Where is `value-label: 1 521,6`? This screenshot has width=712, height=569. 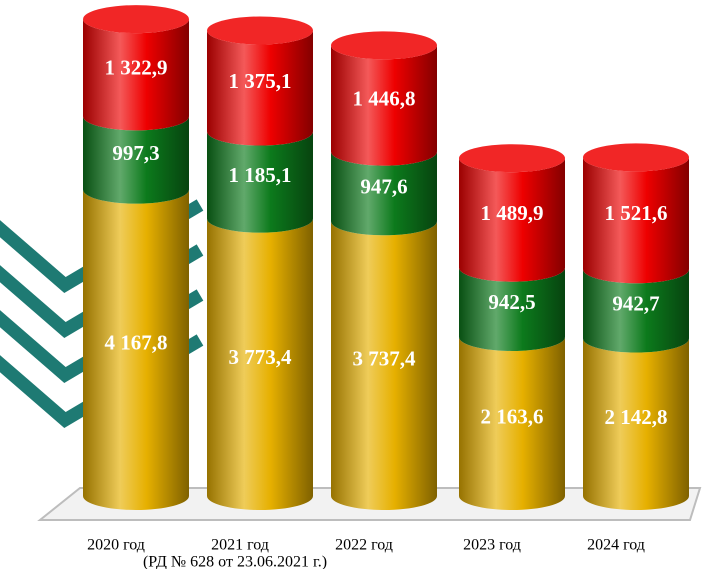
value-label: 1 521,6 is located at coordinates (636, 213).